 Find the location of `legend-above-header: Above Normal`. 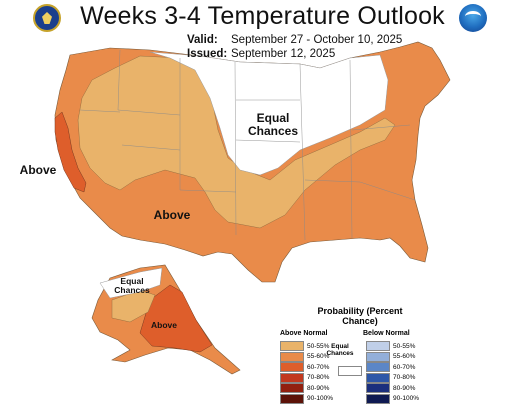

legend-above-header: Above Normal is located at coordinates (304, 333).